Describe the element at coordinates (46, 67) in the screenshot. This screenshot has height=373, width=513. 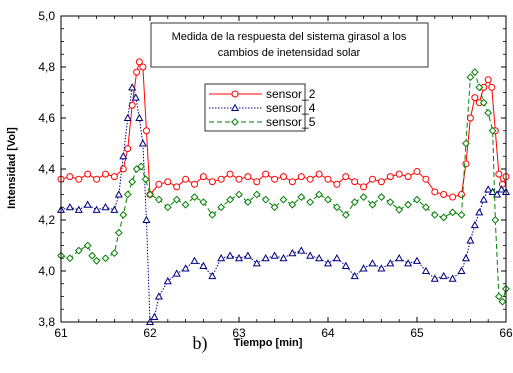
I see `y-tick-label: 4,8` at that location.